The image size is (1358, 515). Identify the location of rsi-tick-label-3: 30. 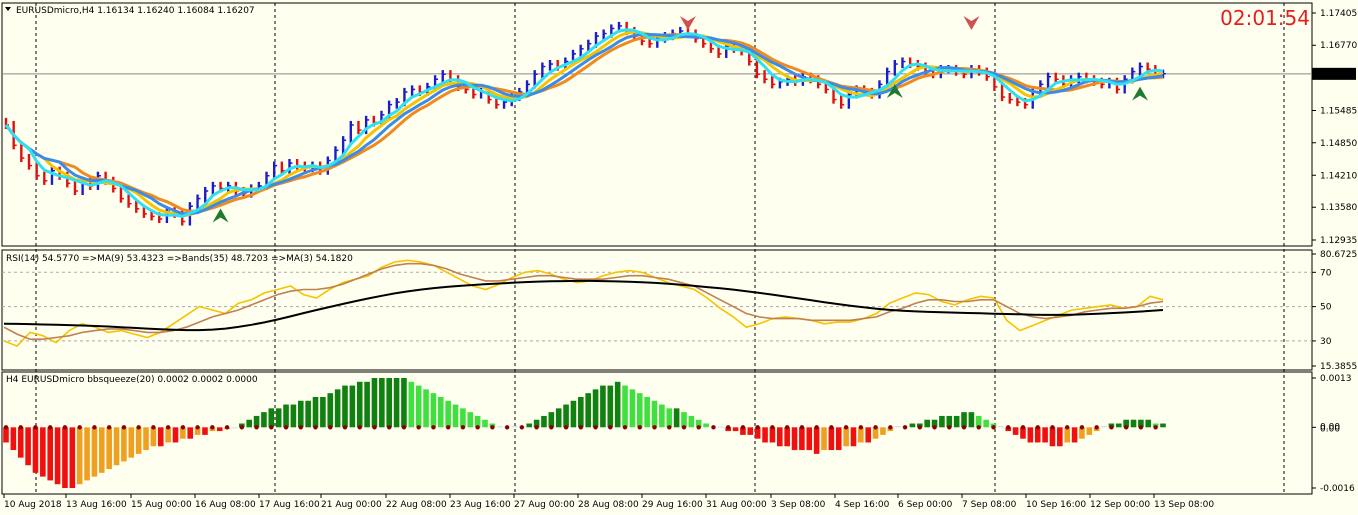
(1326, 342).